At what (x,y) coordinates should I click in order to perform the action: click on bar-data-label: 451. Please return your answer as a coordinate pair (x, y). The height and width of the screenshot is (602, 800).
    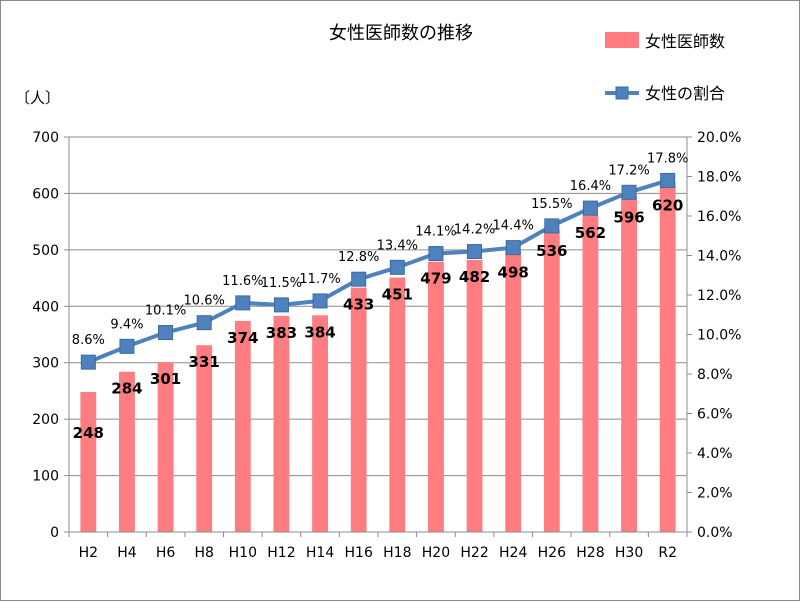
    Looking at the image, I should click on (397, 295).